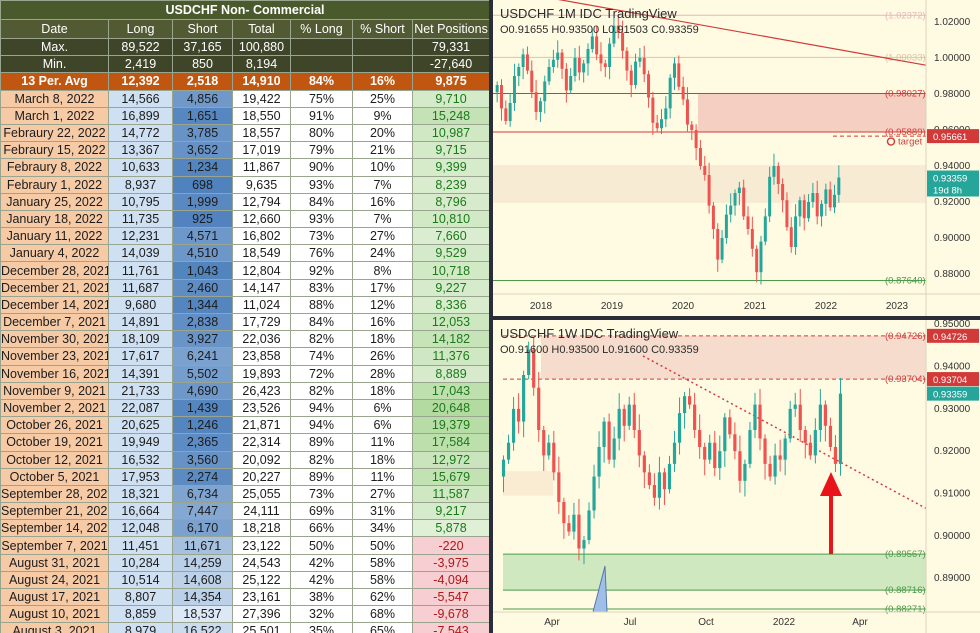  I want to click on header-pct-short: % Short, so click(382, 29).